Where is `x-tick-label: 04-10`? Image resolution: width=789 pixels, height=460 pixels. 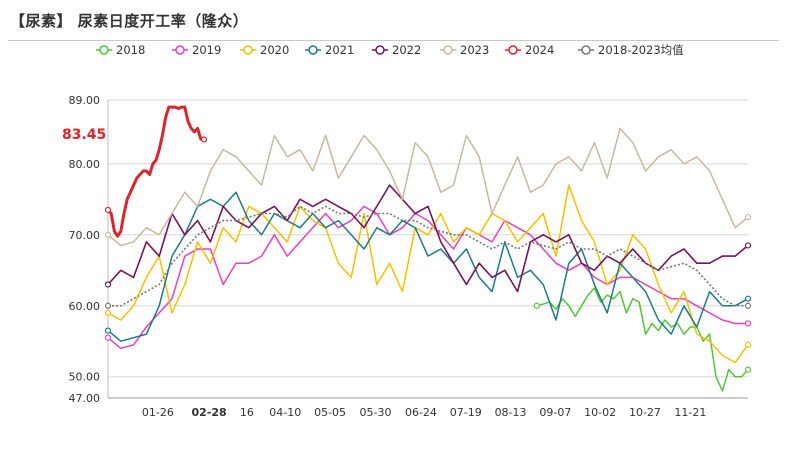
x-tick-label: 04-10 is located at coordinates (285, 412).